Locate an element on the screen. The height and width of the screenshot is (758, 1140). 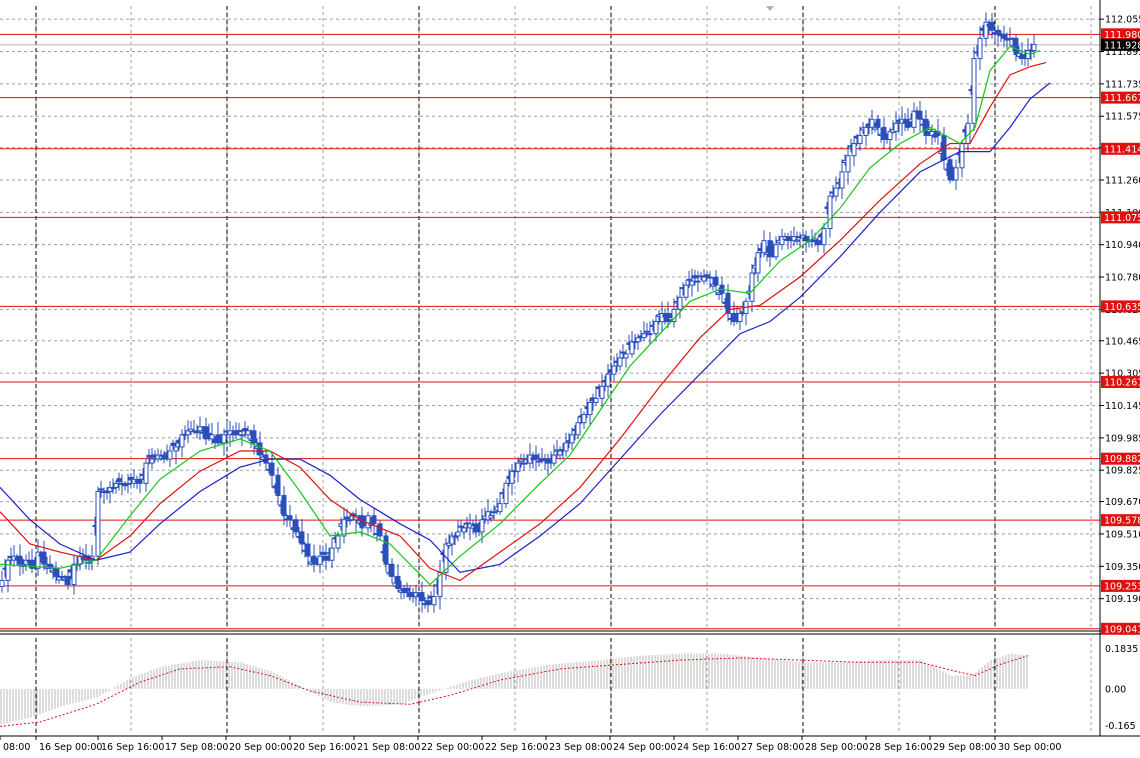
level-tag-label: 111.667 is located at coordinates (1122, 98).